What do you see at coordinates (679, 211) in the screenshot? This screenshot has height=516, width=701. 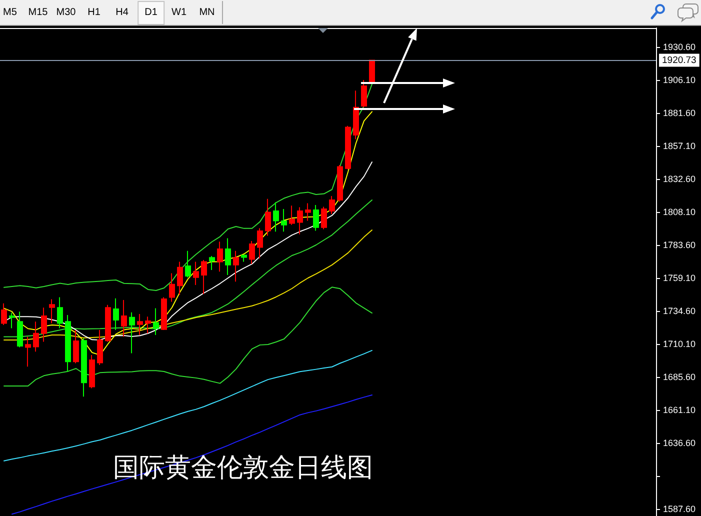 I see `y-tick-label: 1808.10` at bounding box center [679, 211].